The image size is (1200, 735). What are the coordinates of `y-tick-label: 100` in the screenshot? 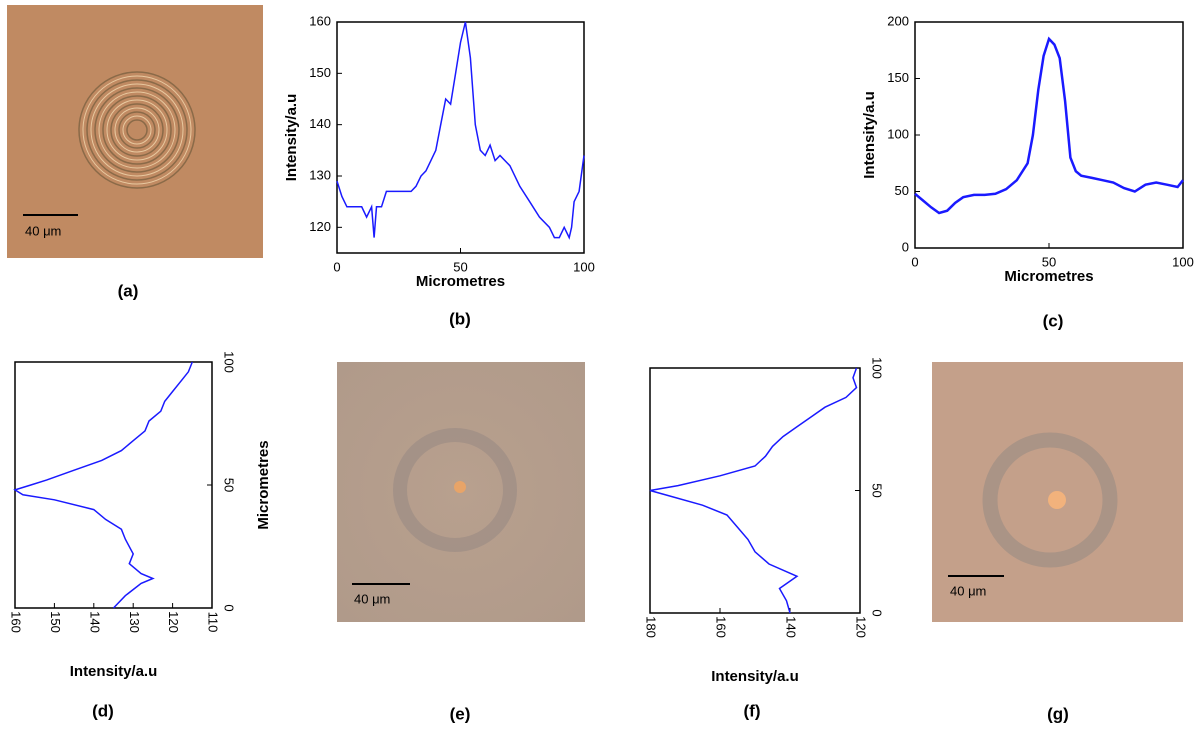 It's located at (898, 133).